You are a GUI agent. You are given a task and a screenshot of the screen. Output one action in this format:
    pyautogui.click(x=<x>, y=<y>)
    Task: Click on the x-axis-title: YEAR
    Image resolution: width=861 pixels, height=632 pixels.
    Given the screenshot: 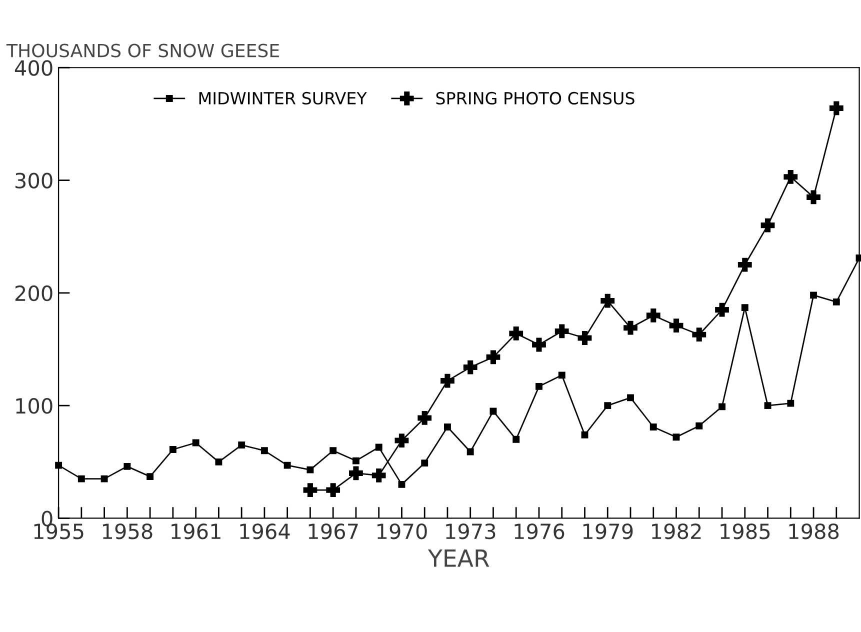 What is the action you would take?
    pyautogui.click(x=459, y=558)
    